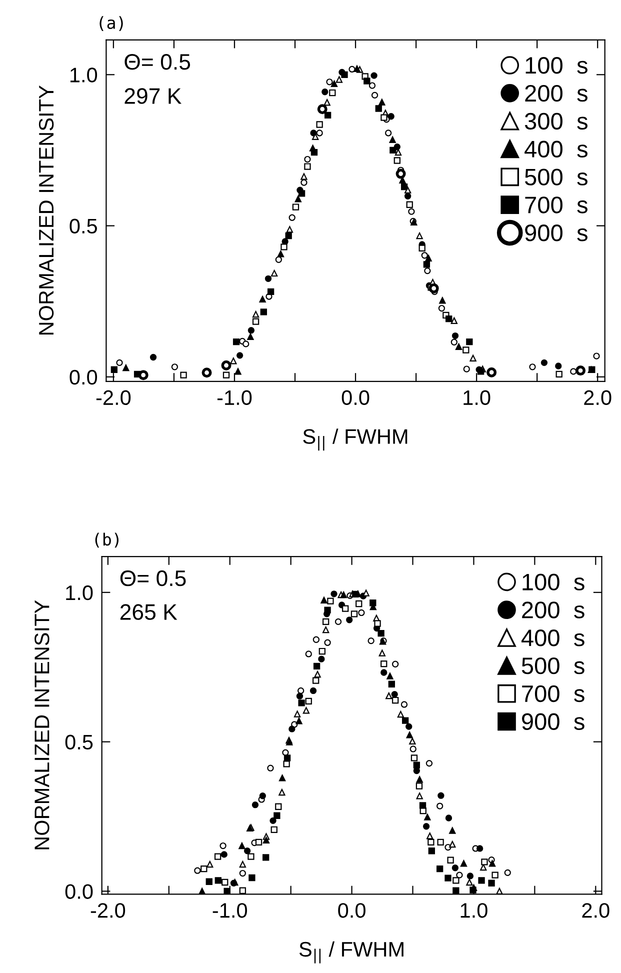  I want to click on chart-title: (b), so click(106, 540).